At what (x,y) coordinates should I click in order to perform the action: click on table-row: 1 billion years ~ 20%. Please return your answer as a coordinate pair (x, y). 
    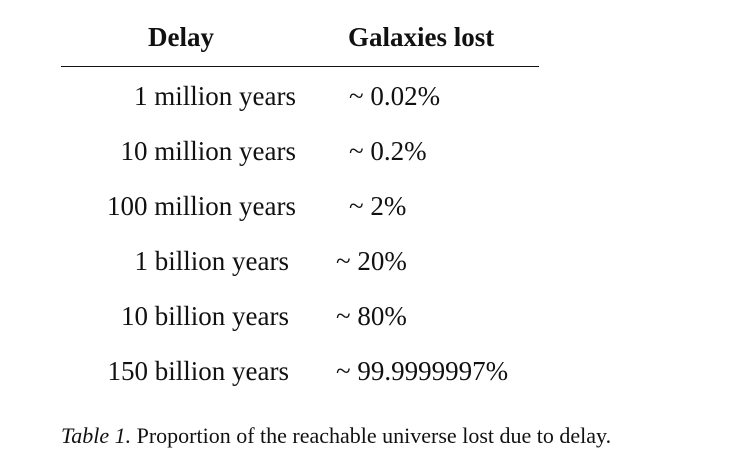
    Looking at the image, I should click on (372, 261).